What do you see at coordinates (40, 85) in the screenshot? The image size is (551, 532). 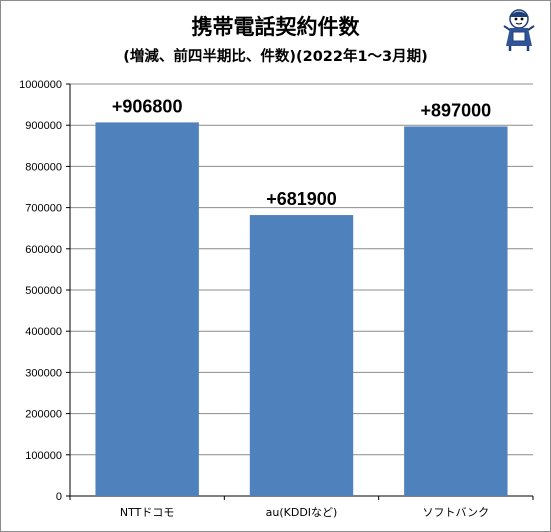 I see `y-tick-label: 1000000` at bounding box center [40, 85].